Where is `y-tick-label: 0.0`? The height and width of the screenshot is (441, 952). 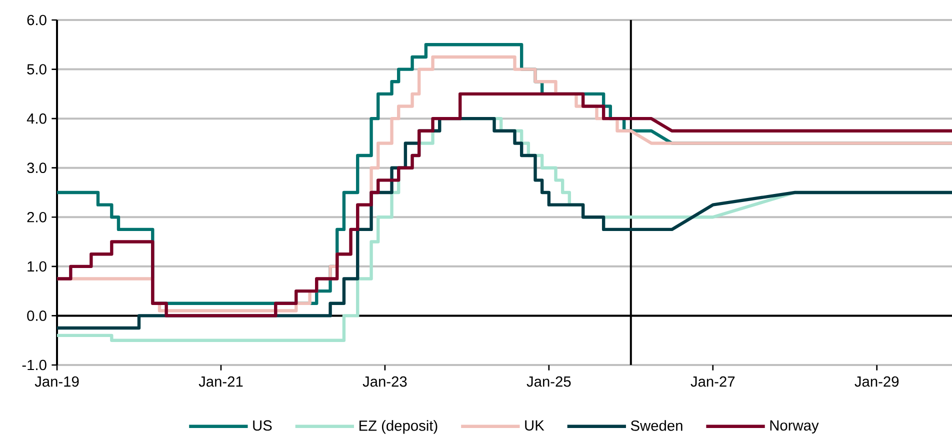
y-tick-label: 0.0 is located at coordinates (36, 315).